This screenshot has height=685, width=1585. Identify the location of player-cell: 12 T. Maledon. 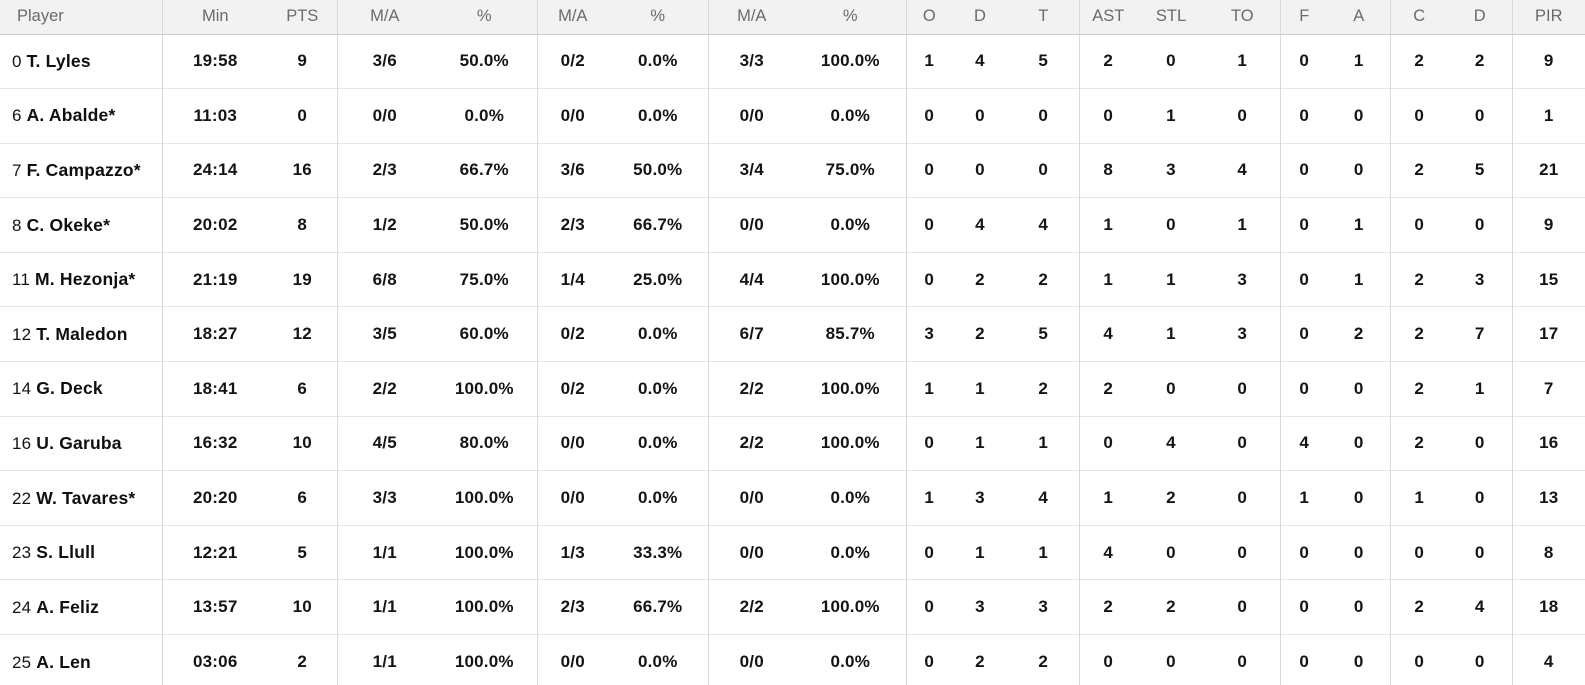
(81, 334).